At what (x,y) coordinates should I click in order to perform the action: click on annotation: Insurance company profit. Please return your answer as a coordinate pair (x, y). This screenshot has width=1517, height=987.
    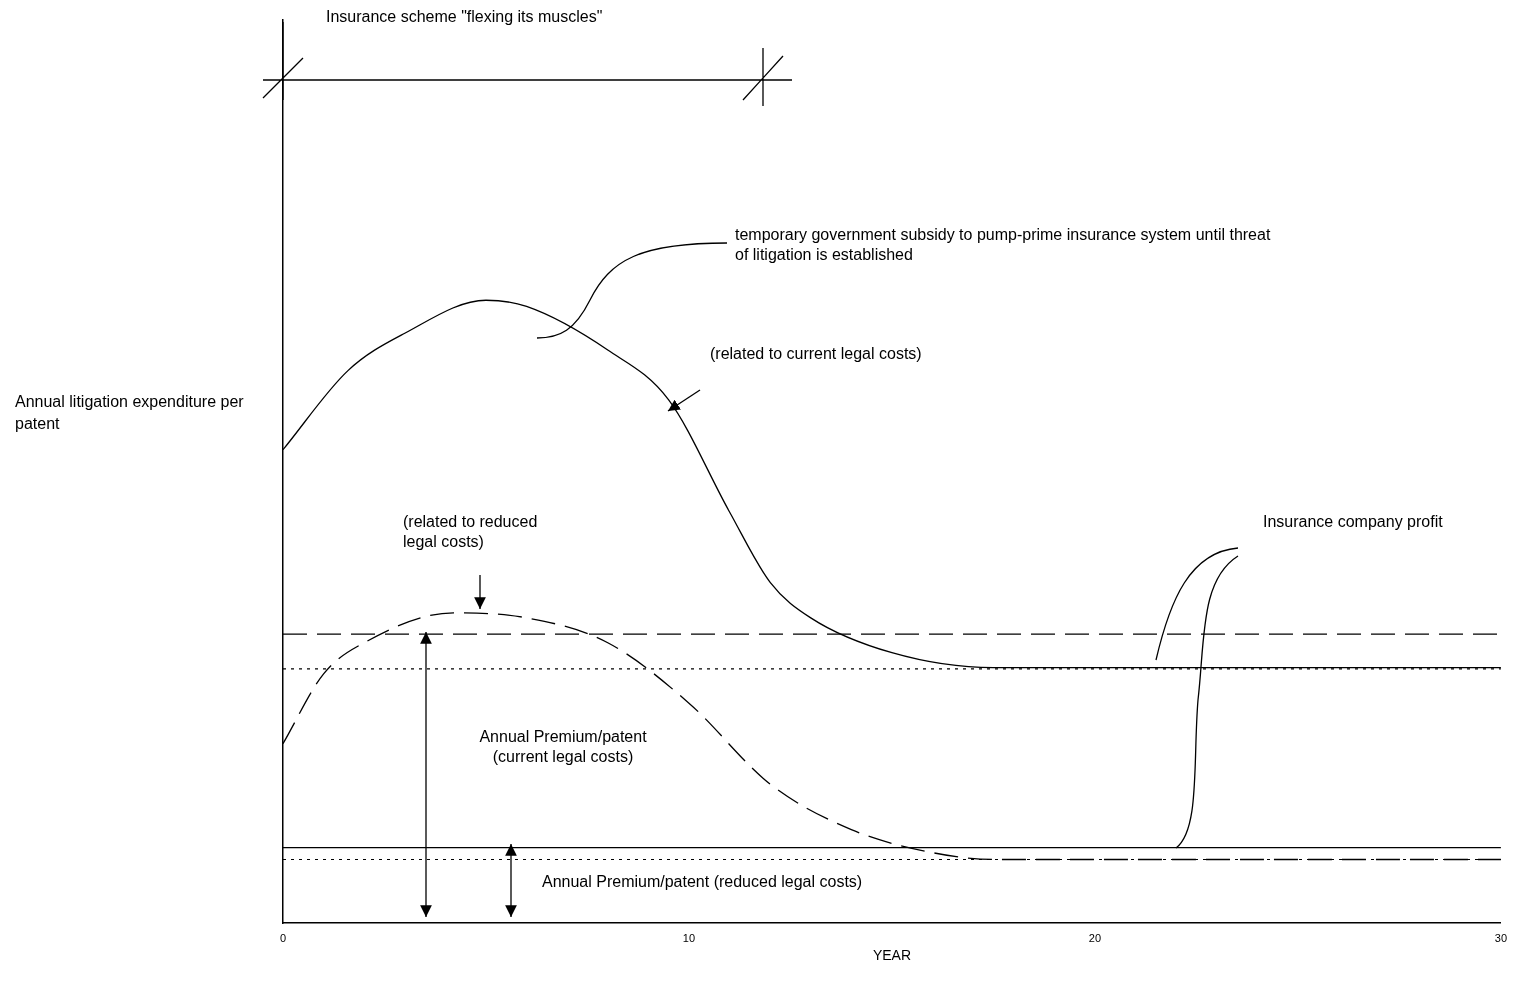
    Looking at the image, I should click on (1353, 522).